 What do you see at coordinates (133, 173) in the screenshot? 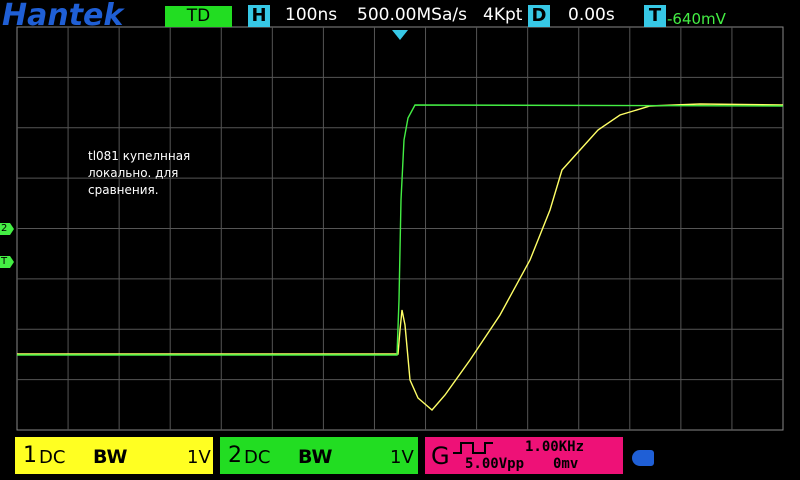
I see `note-line: локально. для` at bounding box center [133, 173].